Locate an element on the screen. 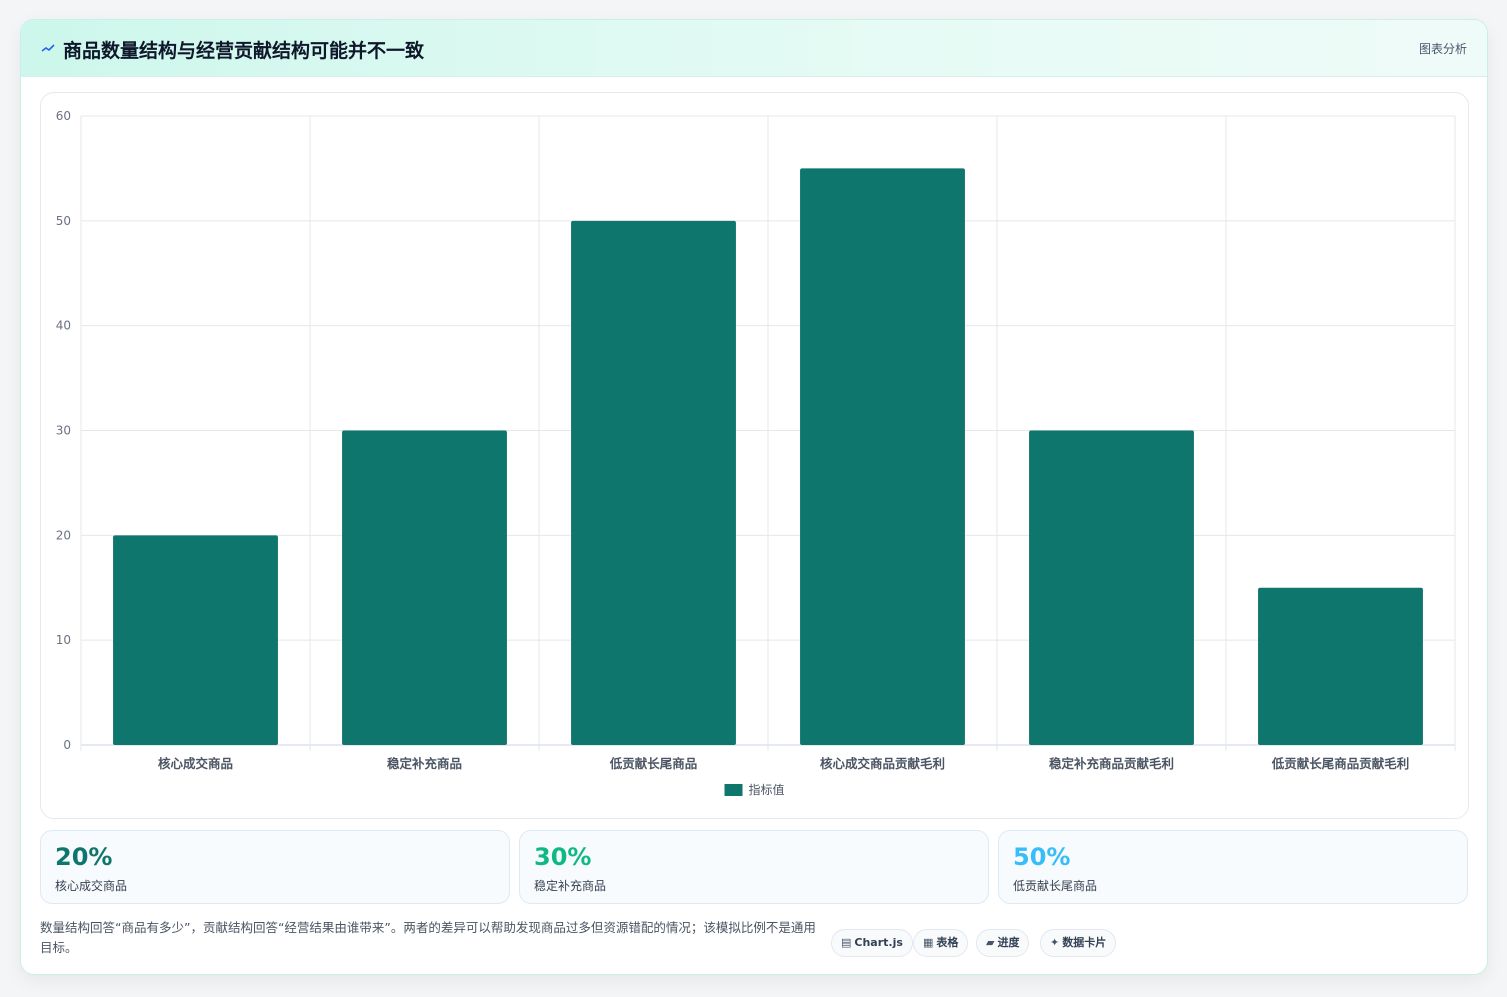  progress-icon: ▰ is located at coordinates (990, 942).